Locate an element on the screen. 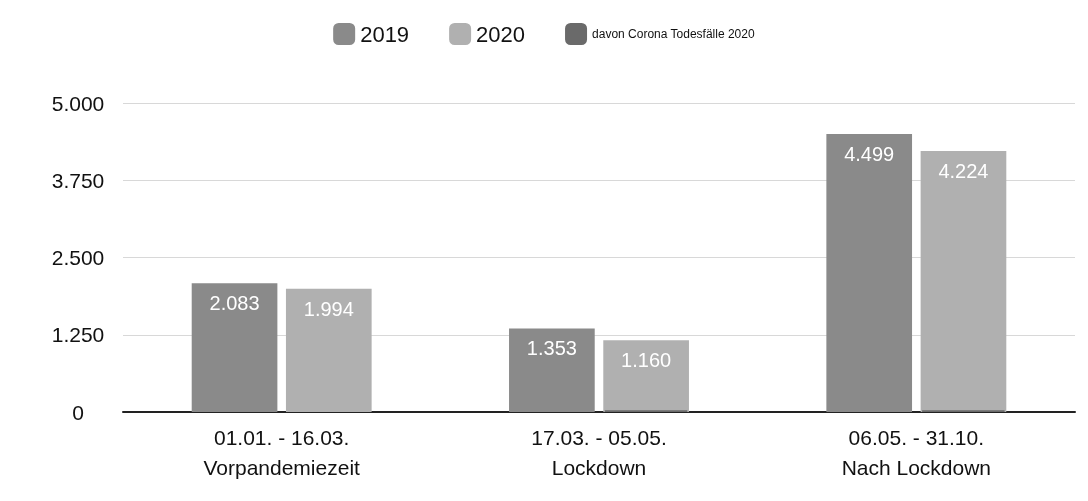 The height and width of the screenshot is (501, 1088). data-label: 1.353 is located at coordinates (551, 348).